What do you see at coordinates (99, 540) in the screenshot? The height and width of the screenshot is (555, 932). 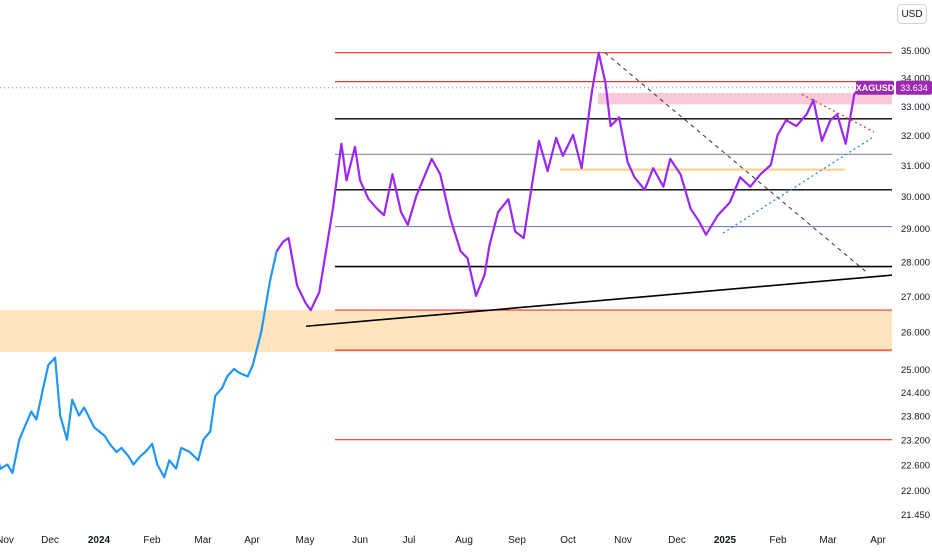 I see `x-tick-label: 2024` at bounding box center [99, 540].